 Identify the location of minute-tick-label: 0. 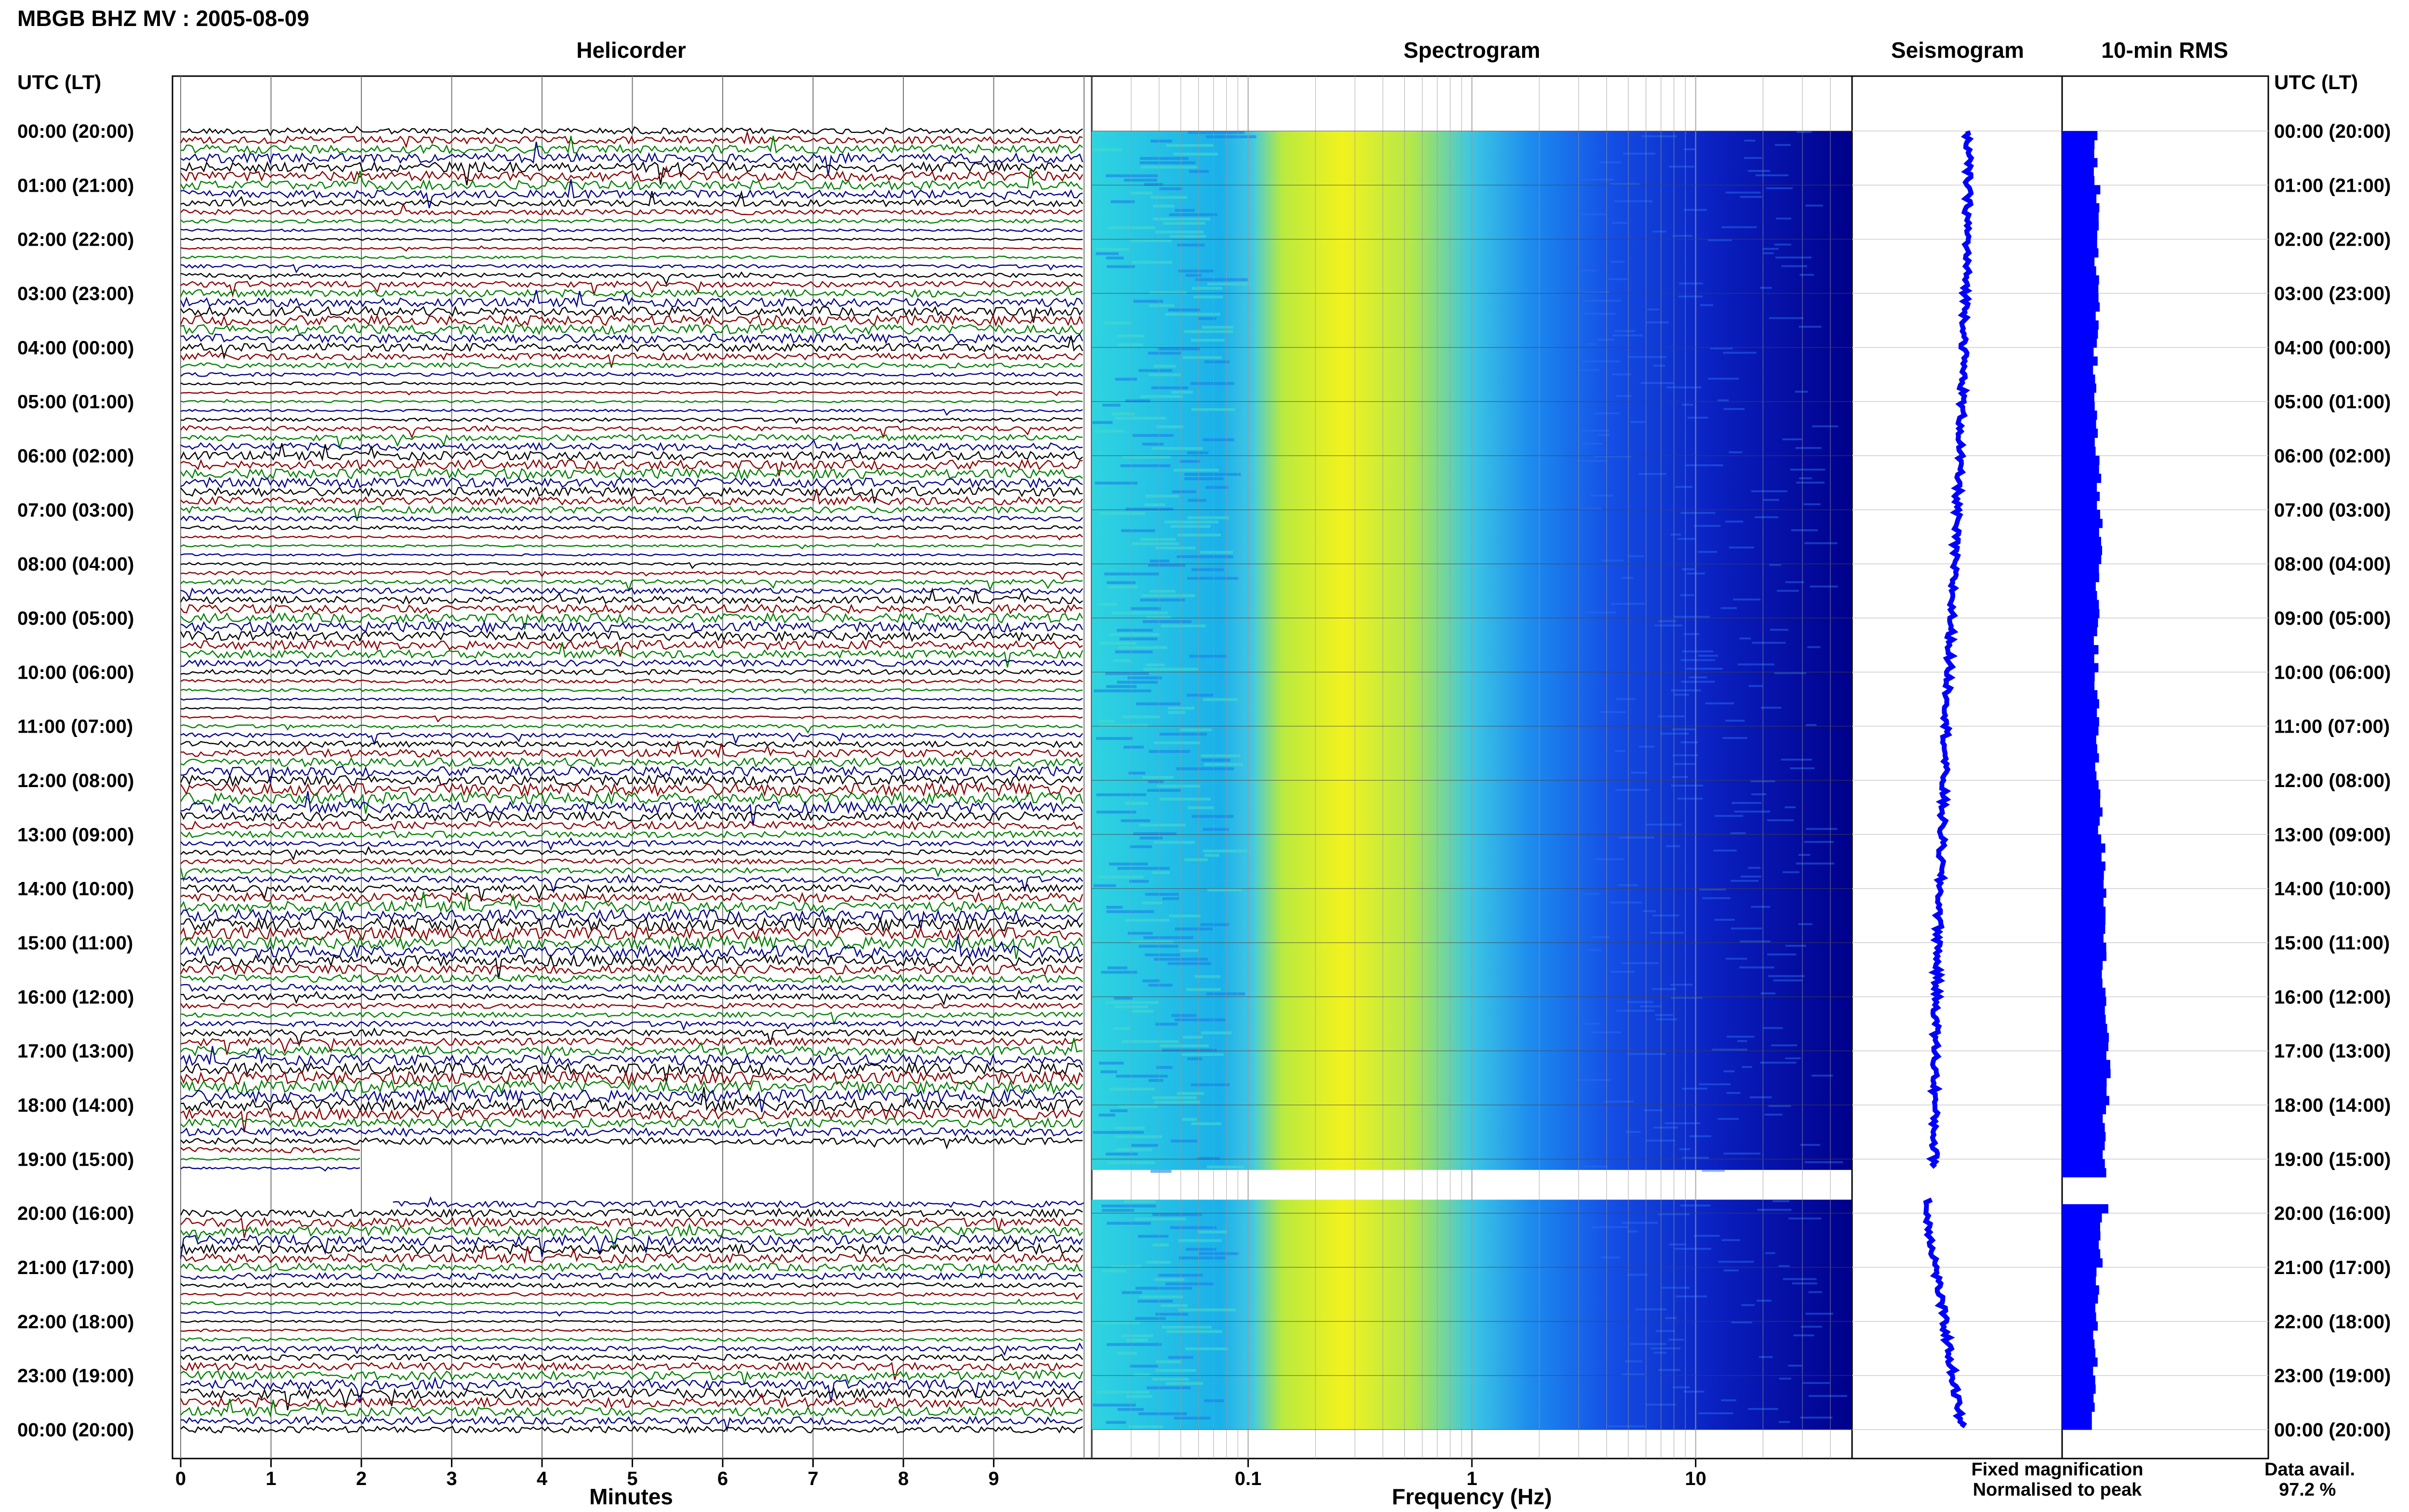
(180, 1478).